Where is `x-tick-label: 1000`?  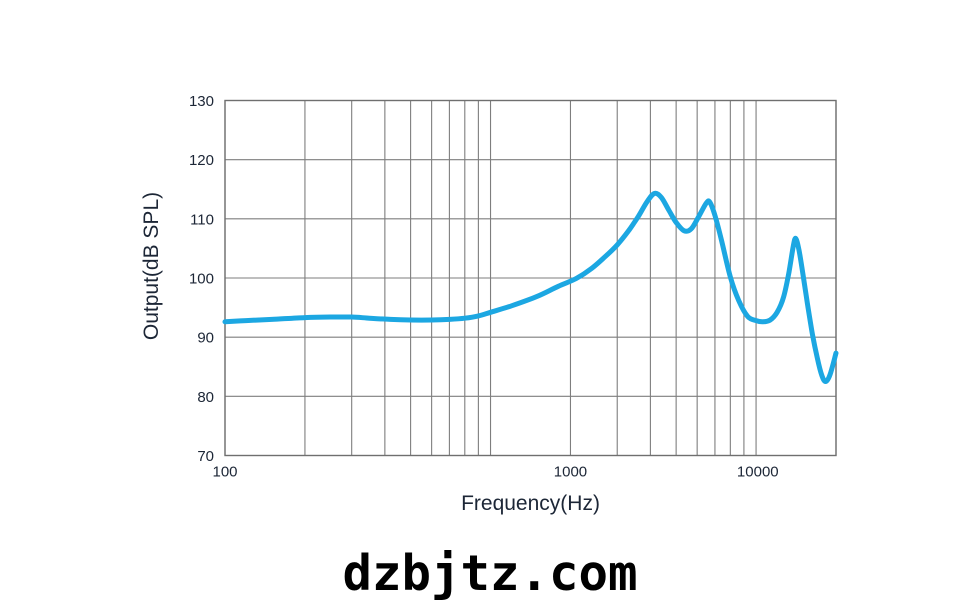
x-tick-label: 1000 is located at coordinates (570, 472).